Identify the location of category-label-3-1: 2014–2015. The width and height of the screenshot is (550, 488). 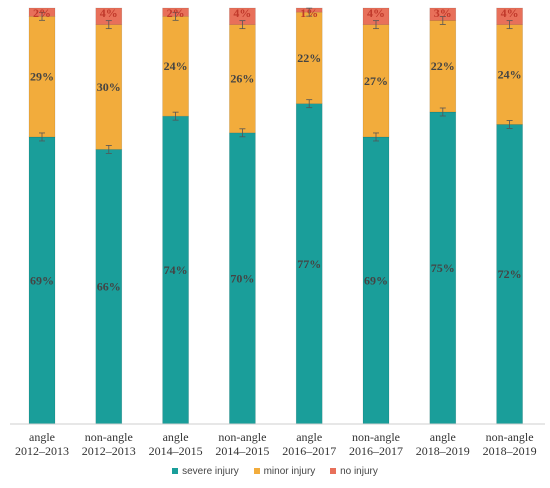
(242, 451).